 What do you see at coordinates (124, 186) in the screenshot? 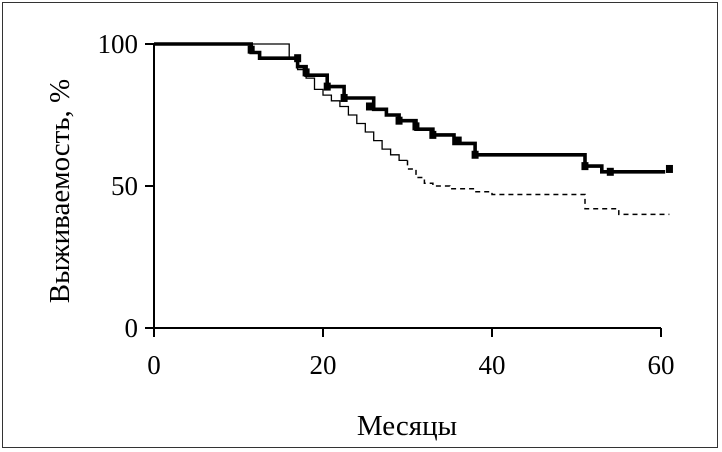
I see `y-tick-label: 50` at bounding box center [124, 186].